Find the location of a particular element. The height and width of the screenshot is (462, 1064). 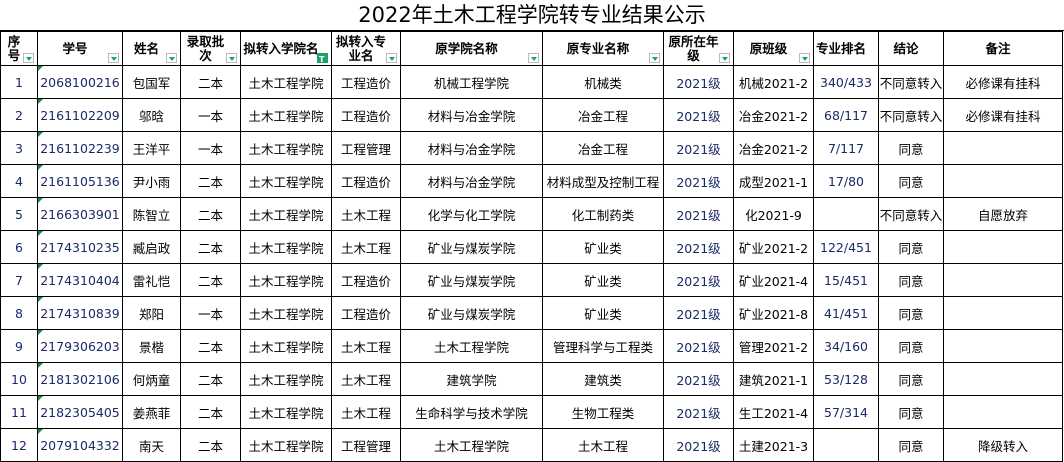

cell: 化学与化工学院 is located at coordinates (471, 214).